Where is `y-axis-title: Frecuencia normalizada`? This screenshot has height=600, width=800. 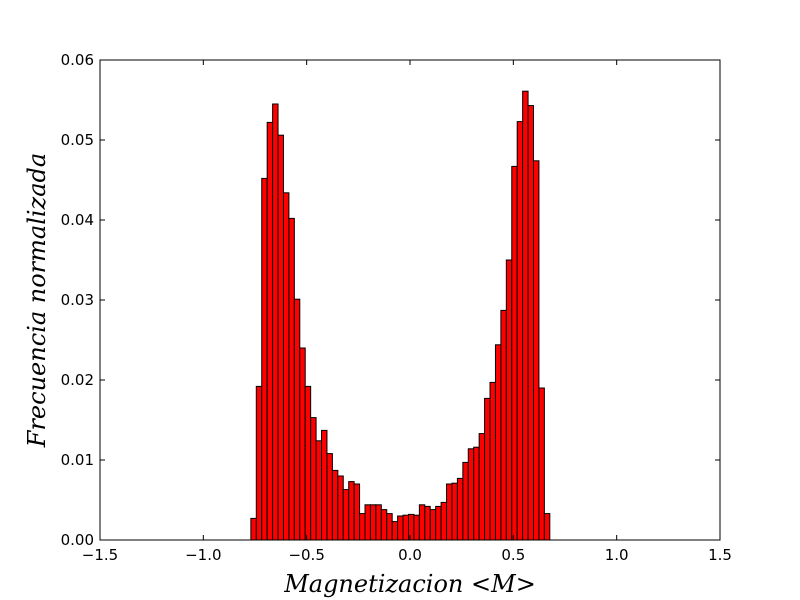
y-axis-title: Frecuencia normalizada is located at coordinates (37, 300).